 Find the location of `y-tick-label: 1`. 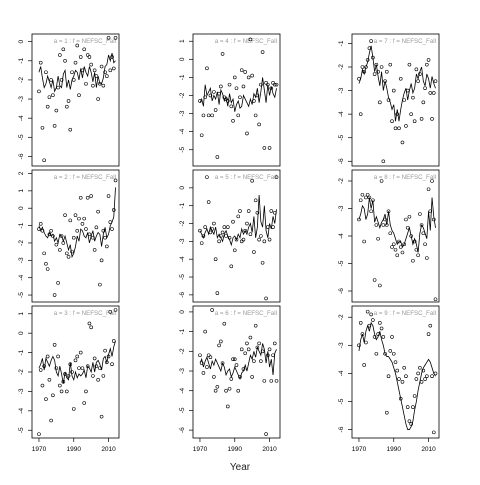

y-tick-label: 1 is located at coordinates (182, 41).